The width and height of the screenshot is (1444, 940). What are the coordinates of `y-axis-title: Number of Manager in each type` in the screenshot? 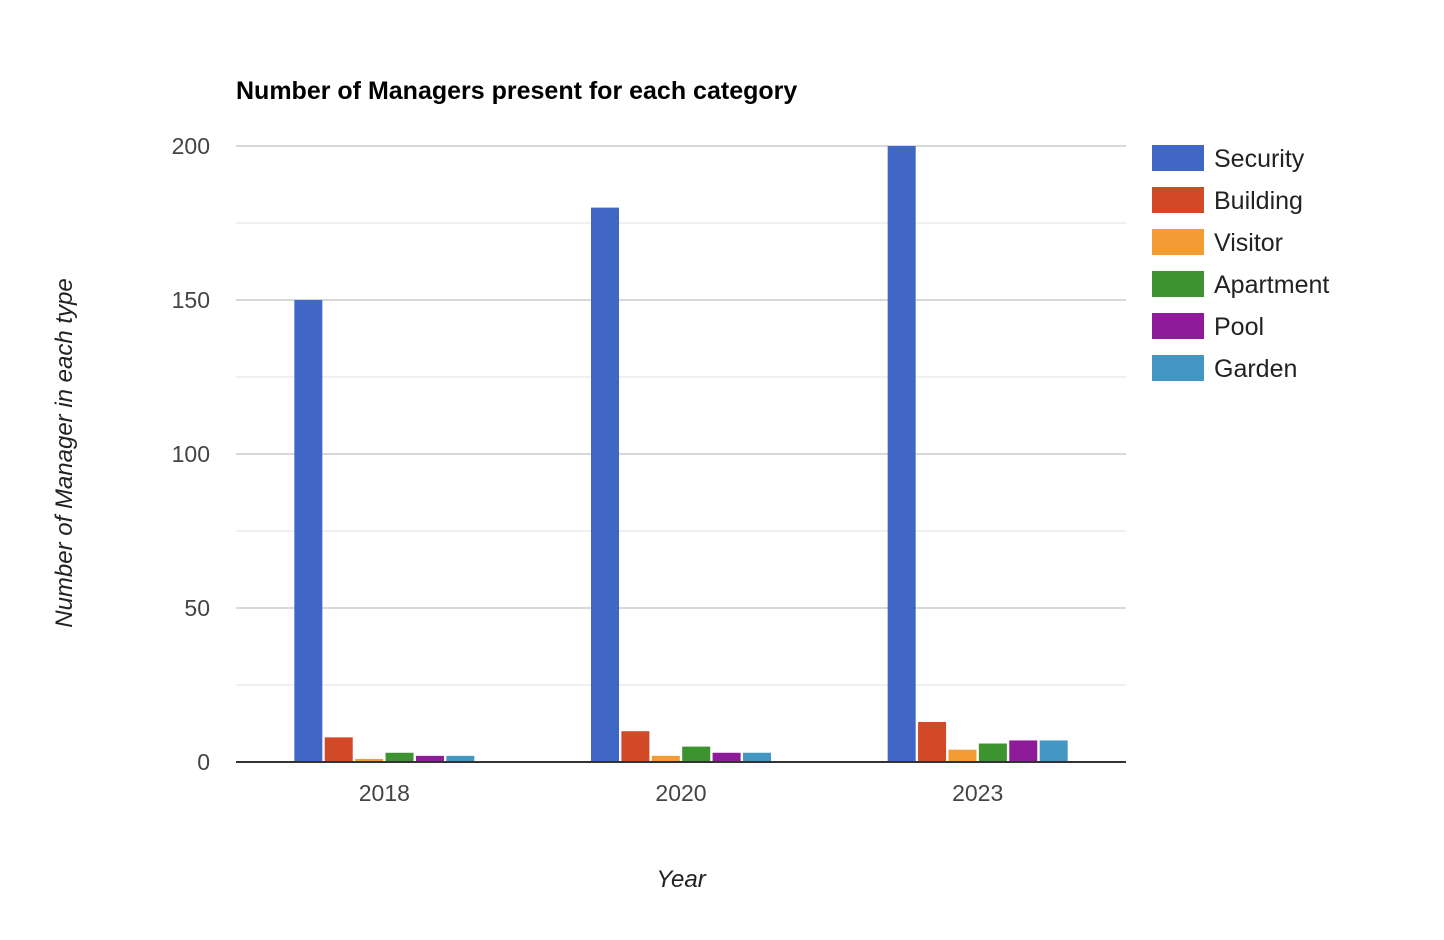 It's located at (64, 453).